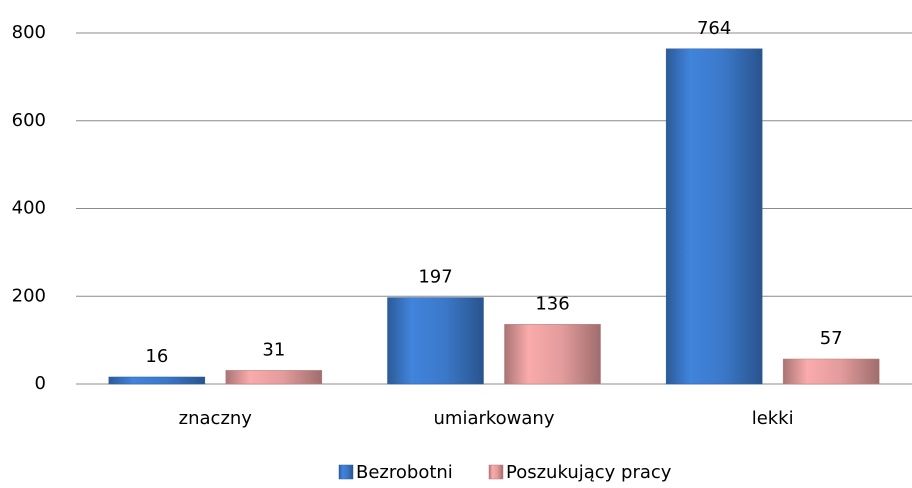 The height and width of the screenshot is (488, 912). Describe the element at coordinates (29, 32) in the screenshot. I see `y-tick-label: 800` at that location.